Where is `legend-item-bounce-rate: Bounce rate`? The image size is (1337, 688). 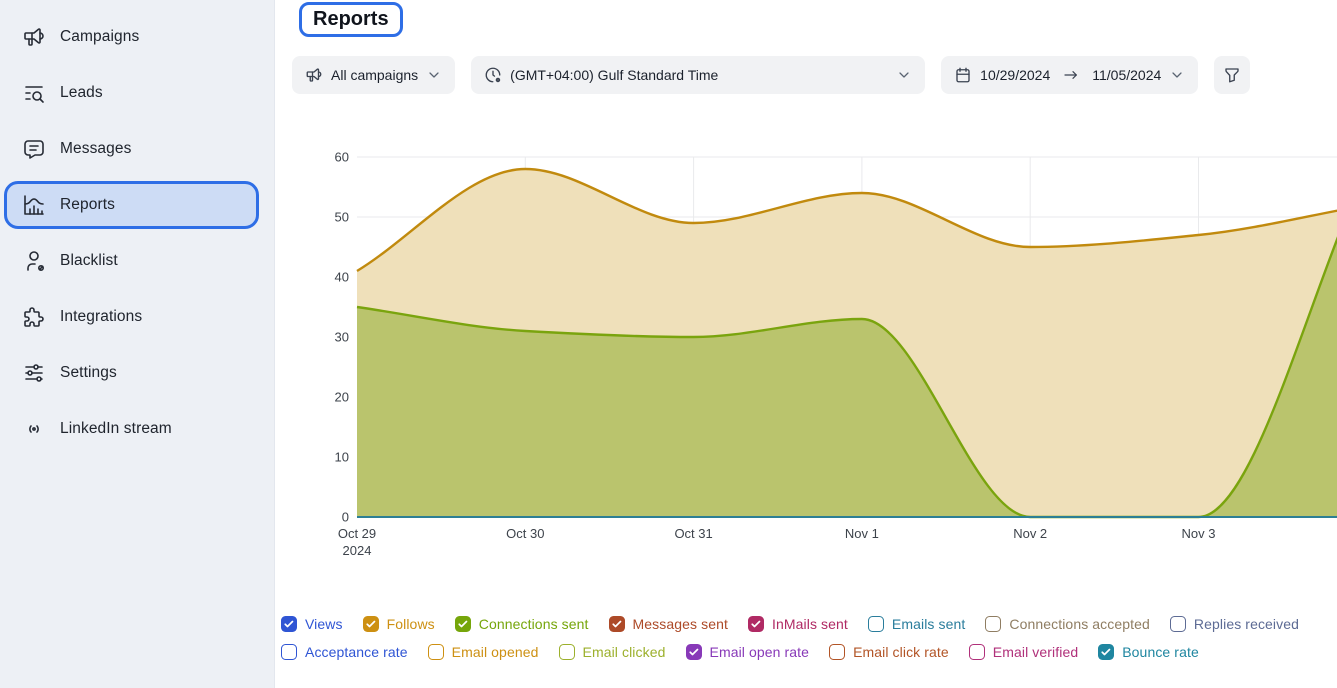
legend-item-bounce-rate: Bounce rate is located at coordinates (1148, 652).